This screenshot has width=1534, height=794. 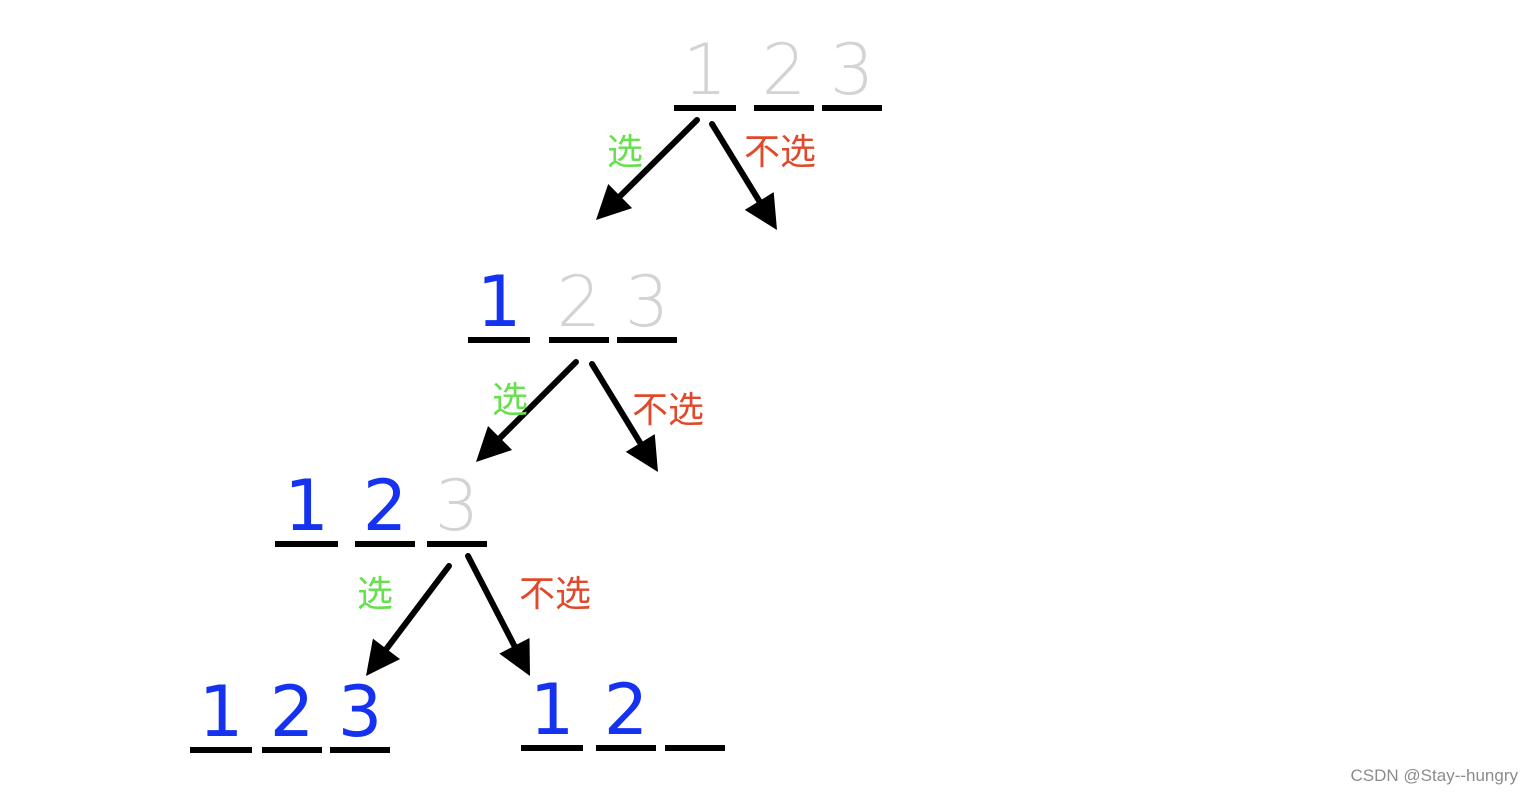 I want to click on digit-selected: 3, so click(x=360, y=712).